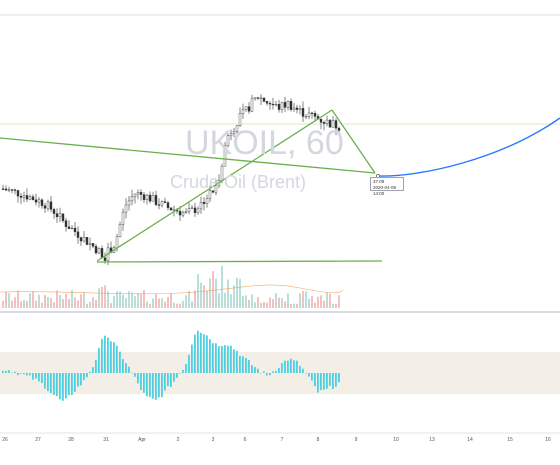  Describe the element at coordinates (245, 440) in the screenshot. I see `time-tick-label: 6` at that location.